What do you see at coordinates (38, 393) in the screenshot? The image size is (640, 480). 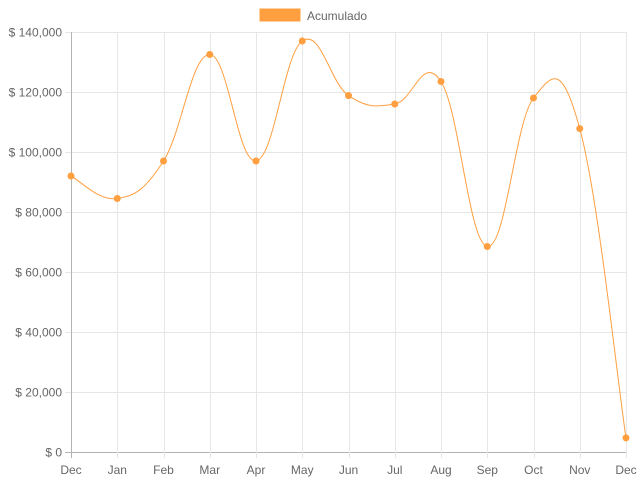 I see `y-tick-label: $ 20,000` at bounding box center [38, 393].